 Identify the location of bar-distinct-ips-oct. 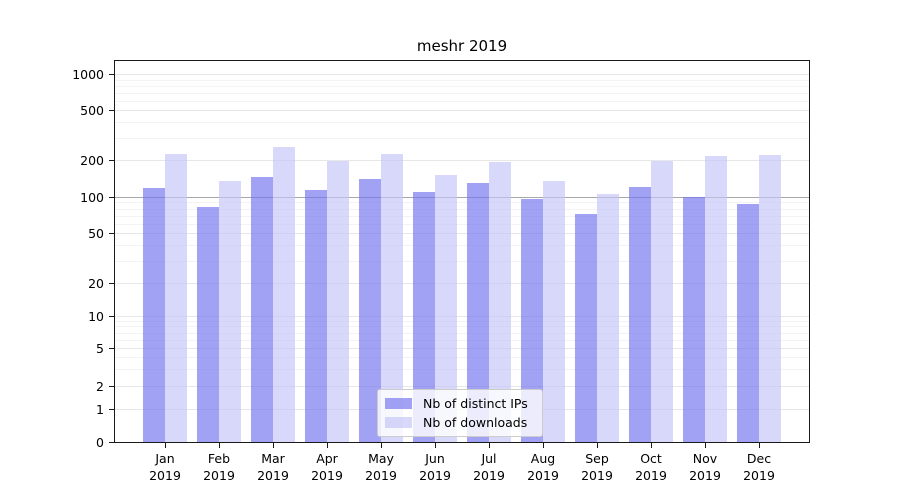
(640, 314).